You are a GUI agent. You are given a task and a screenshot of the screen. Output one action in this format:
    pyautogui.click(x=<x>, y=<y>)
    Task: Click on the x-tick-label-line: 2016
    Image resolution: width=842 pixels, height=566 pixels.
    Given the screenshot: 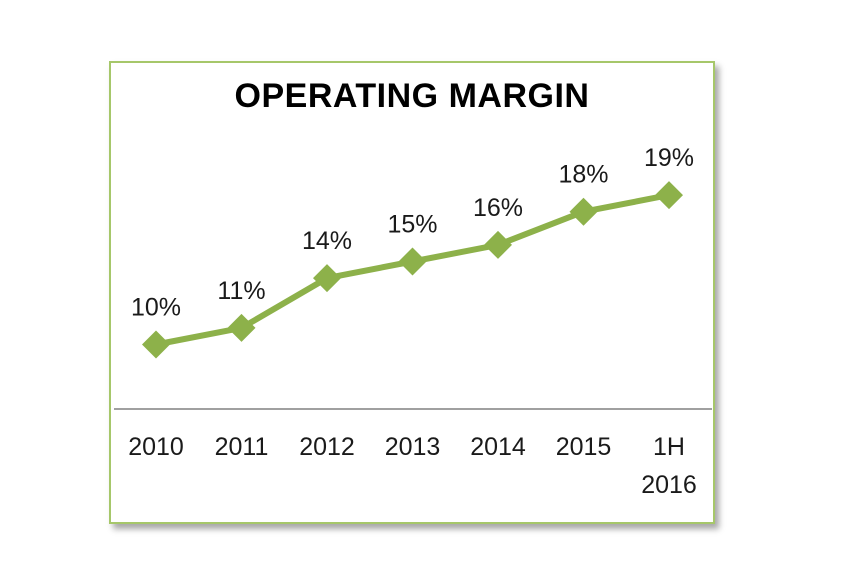 What is the action you would take?
    pyautogui.click(x=669, y=485)
    